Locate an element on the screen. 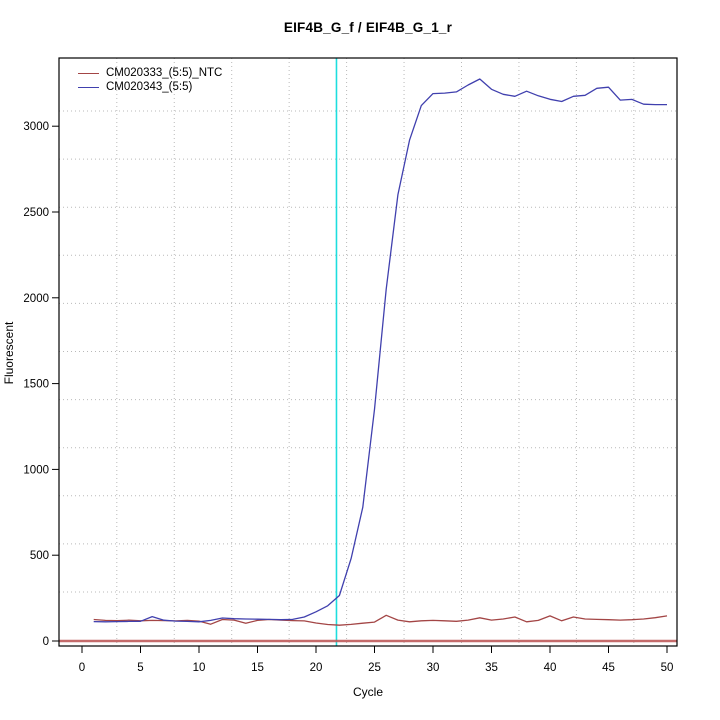 This screenshot has width=720, height=720. y-axis-label: Fluorescent is located at coordinates (9, 353).